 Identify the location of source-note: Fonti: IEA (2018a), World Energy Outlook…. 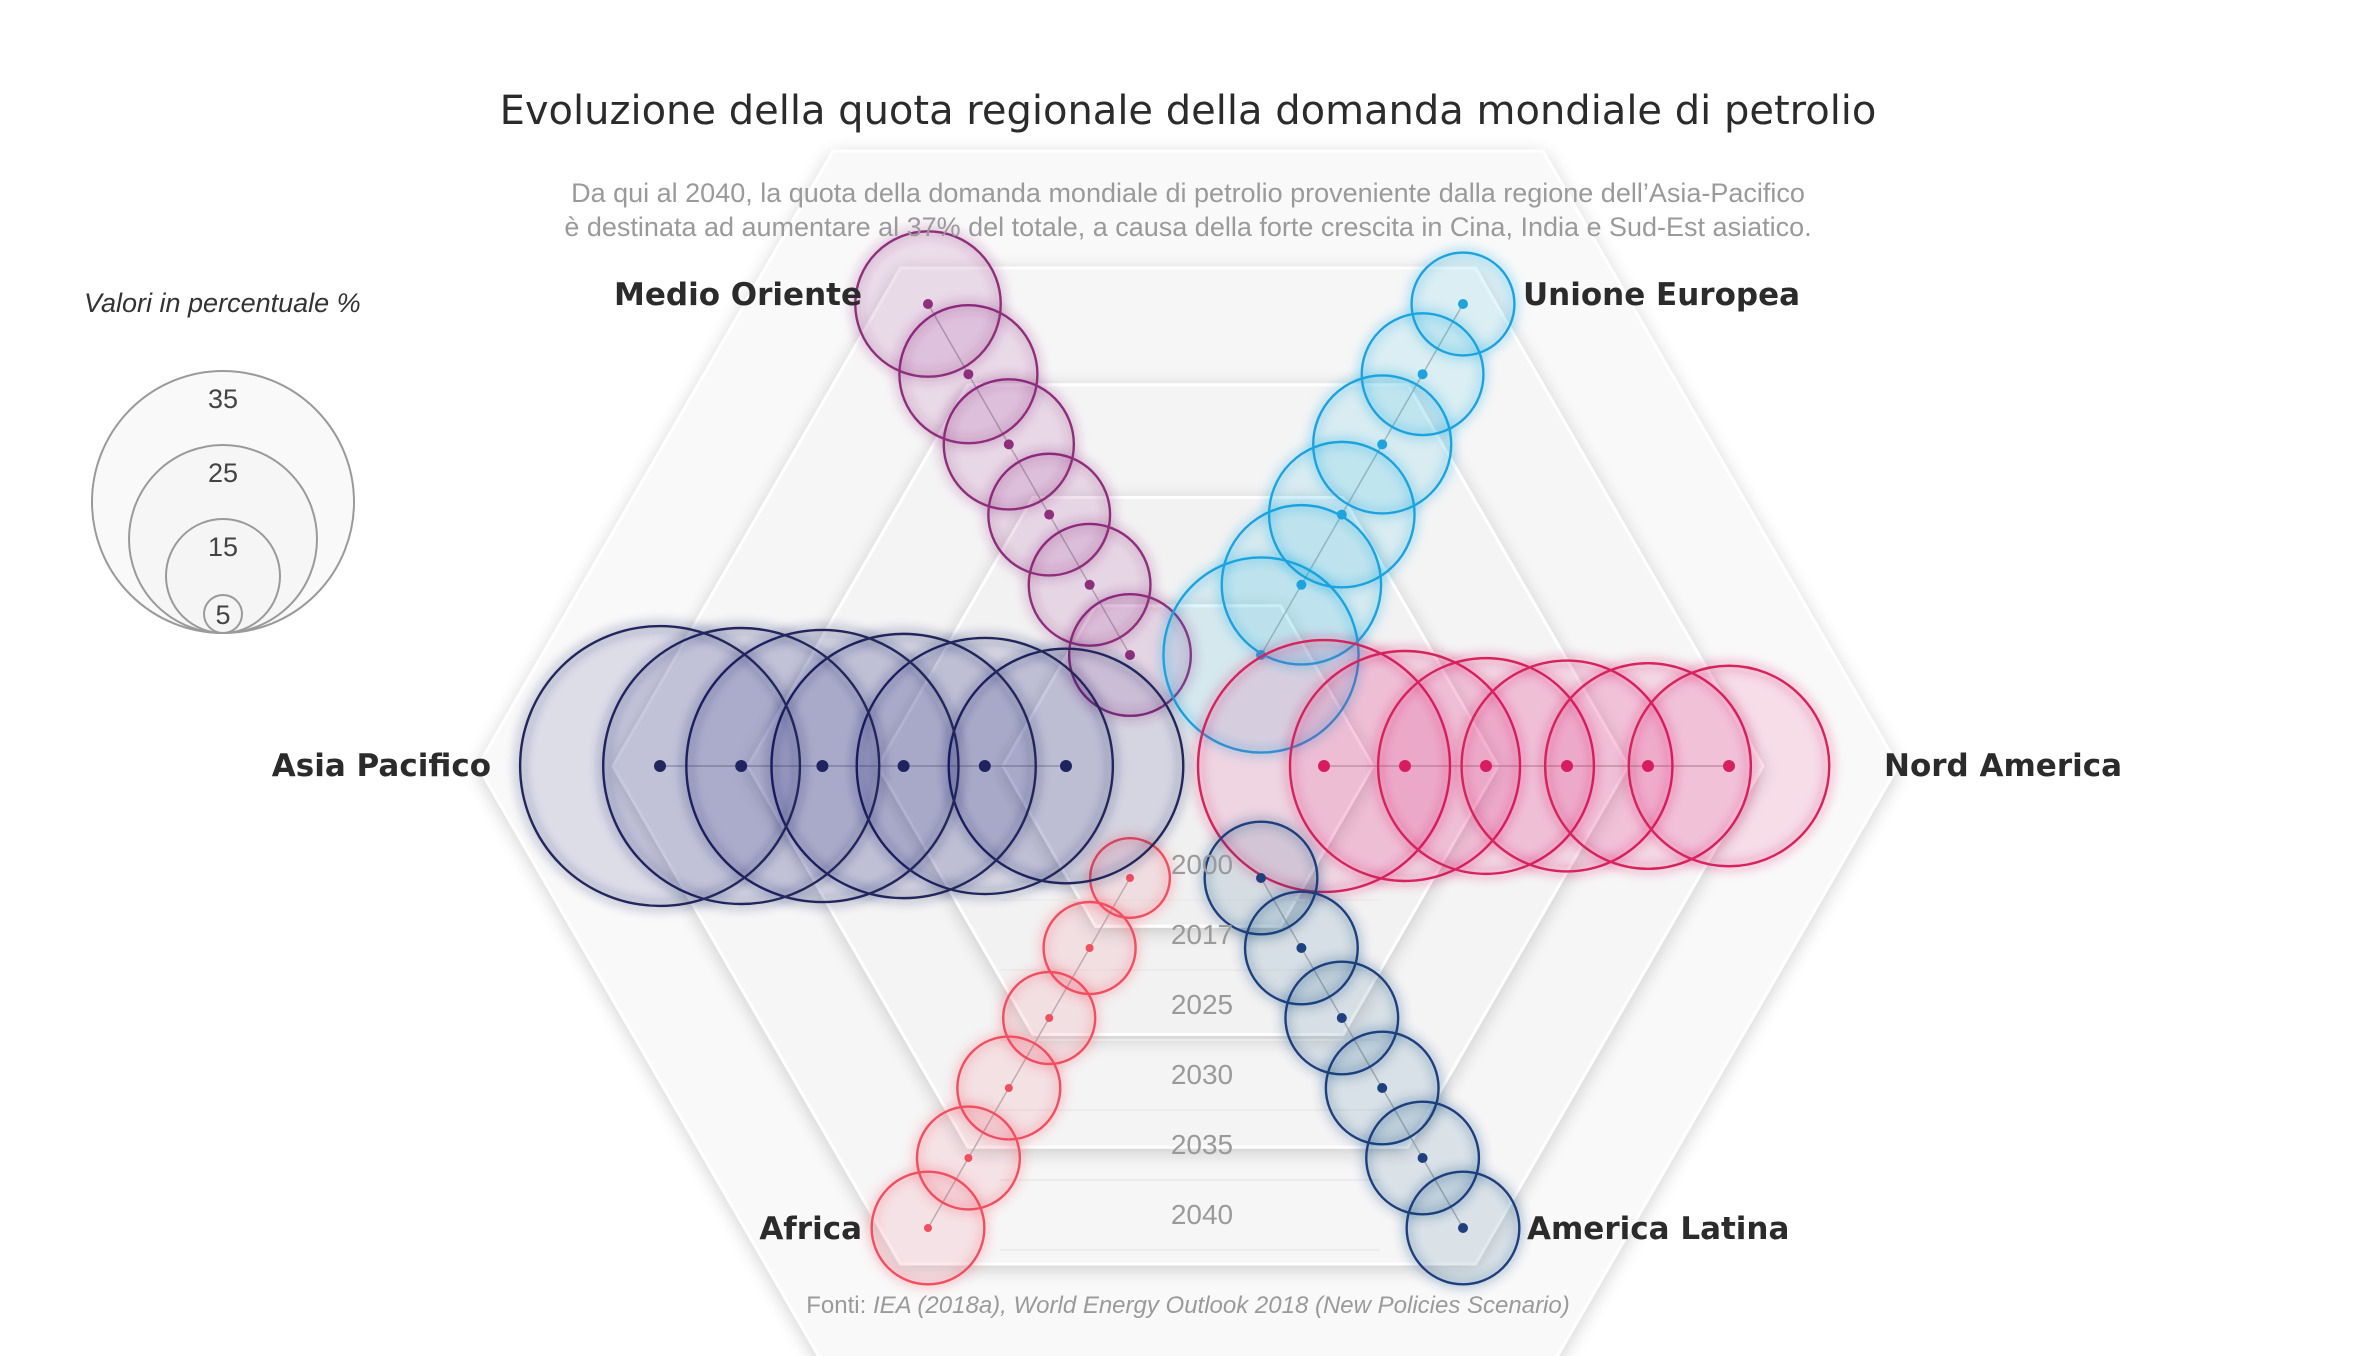
(1187, 1305).